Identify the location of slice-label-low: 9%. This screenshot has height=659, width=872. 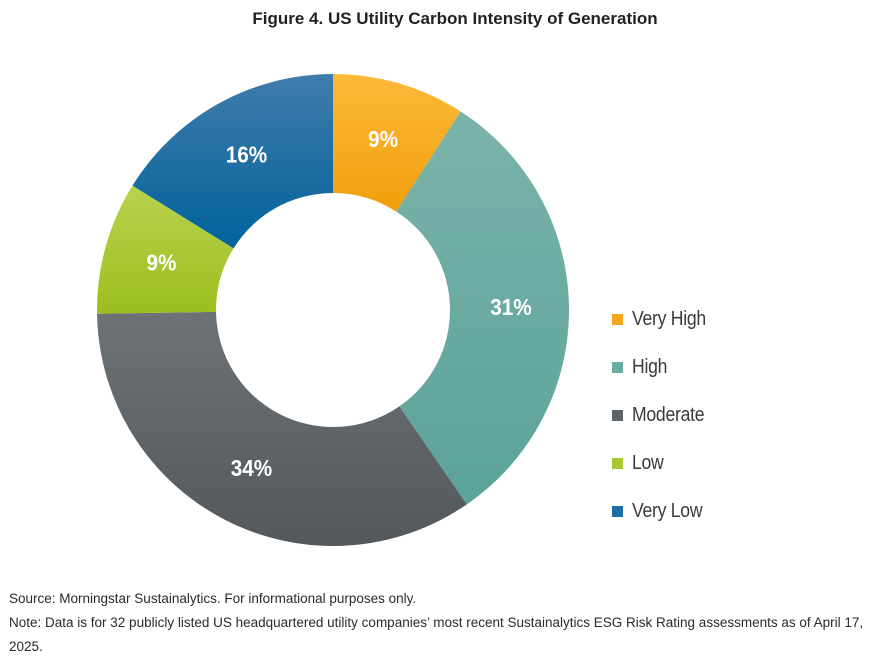
(161, 262).